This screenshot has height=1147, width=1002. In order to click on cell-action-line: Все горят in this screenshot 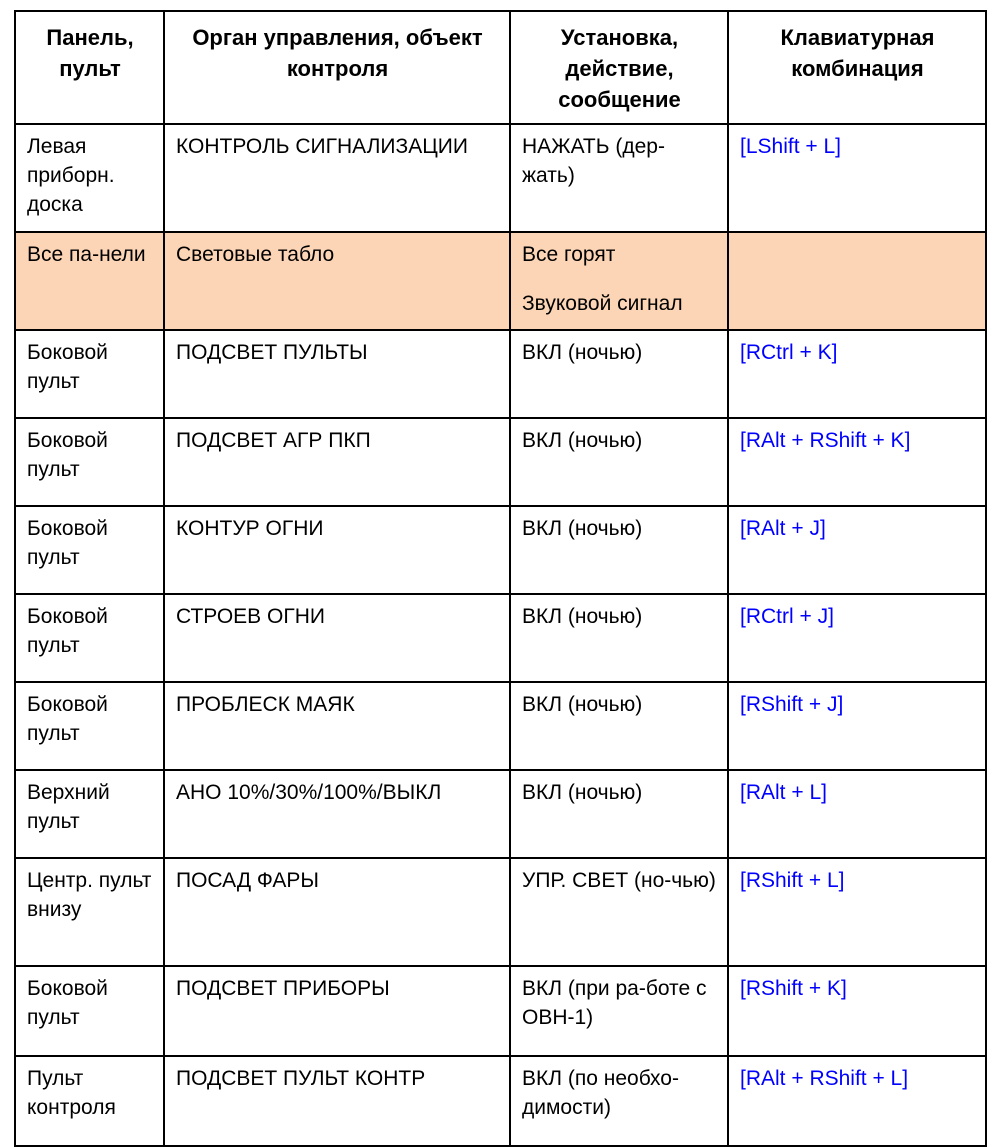, I will do `click(569, 255)`.